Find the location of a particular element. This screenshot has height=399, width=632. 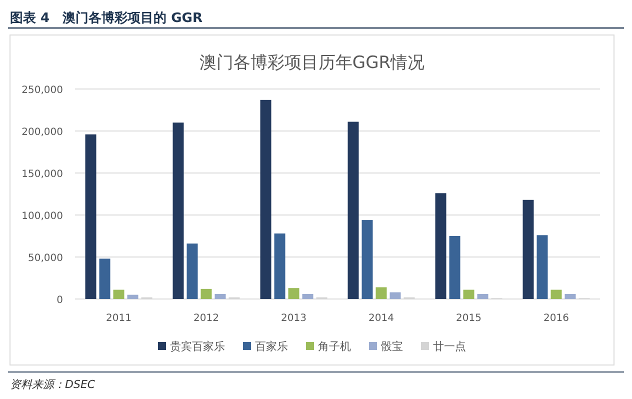

y-tick-label: 50,000 is located at coordinates (45, 258).